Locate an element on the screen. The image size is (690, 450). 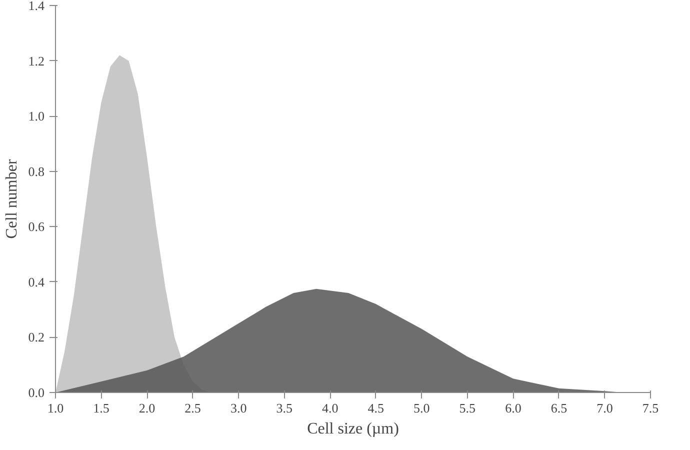
x-tick-label: 4.5 is located at coordinates (376, 408).